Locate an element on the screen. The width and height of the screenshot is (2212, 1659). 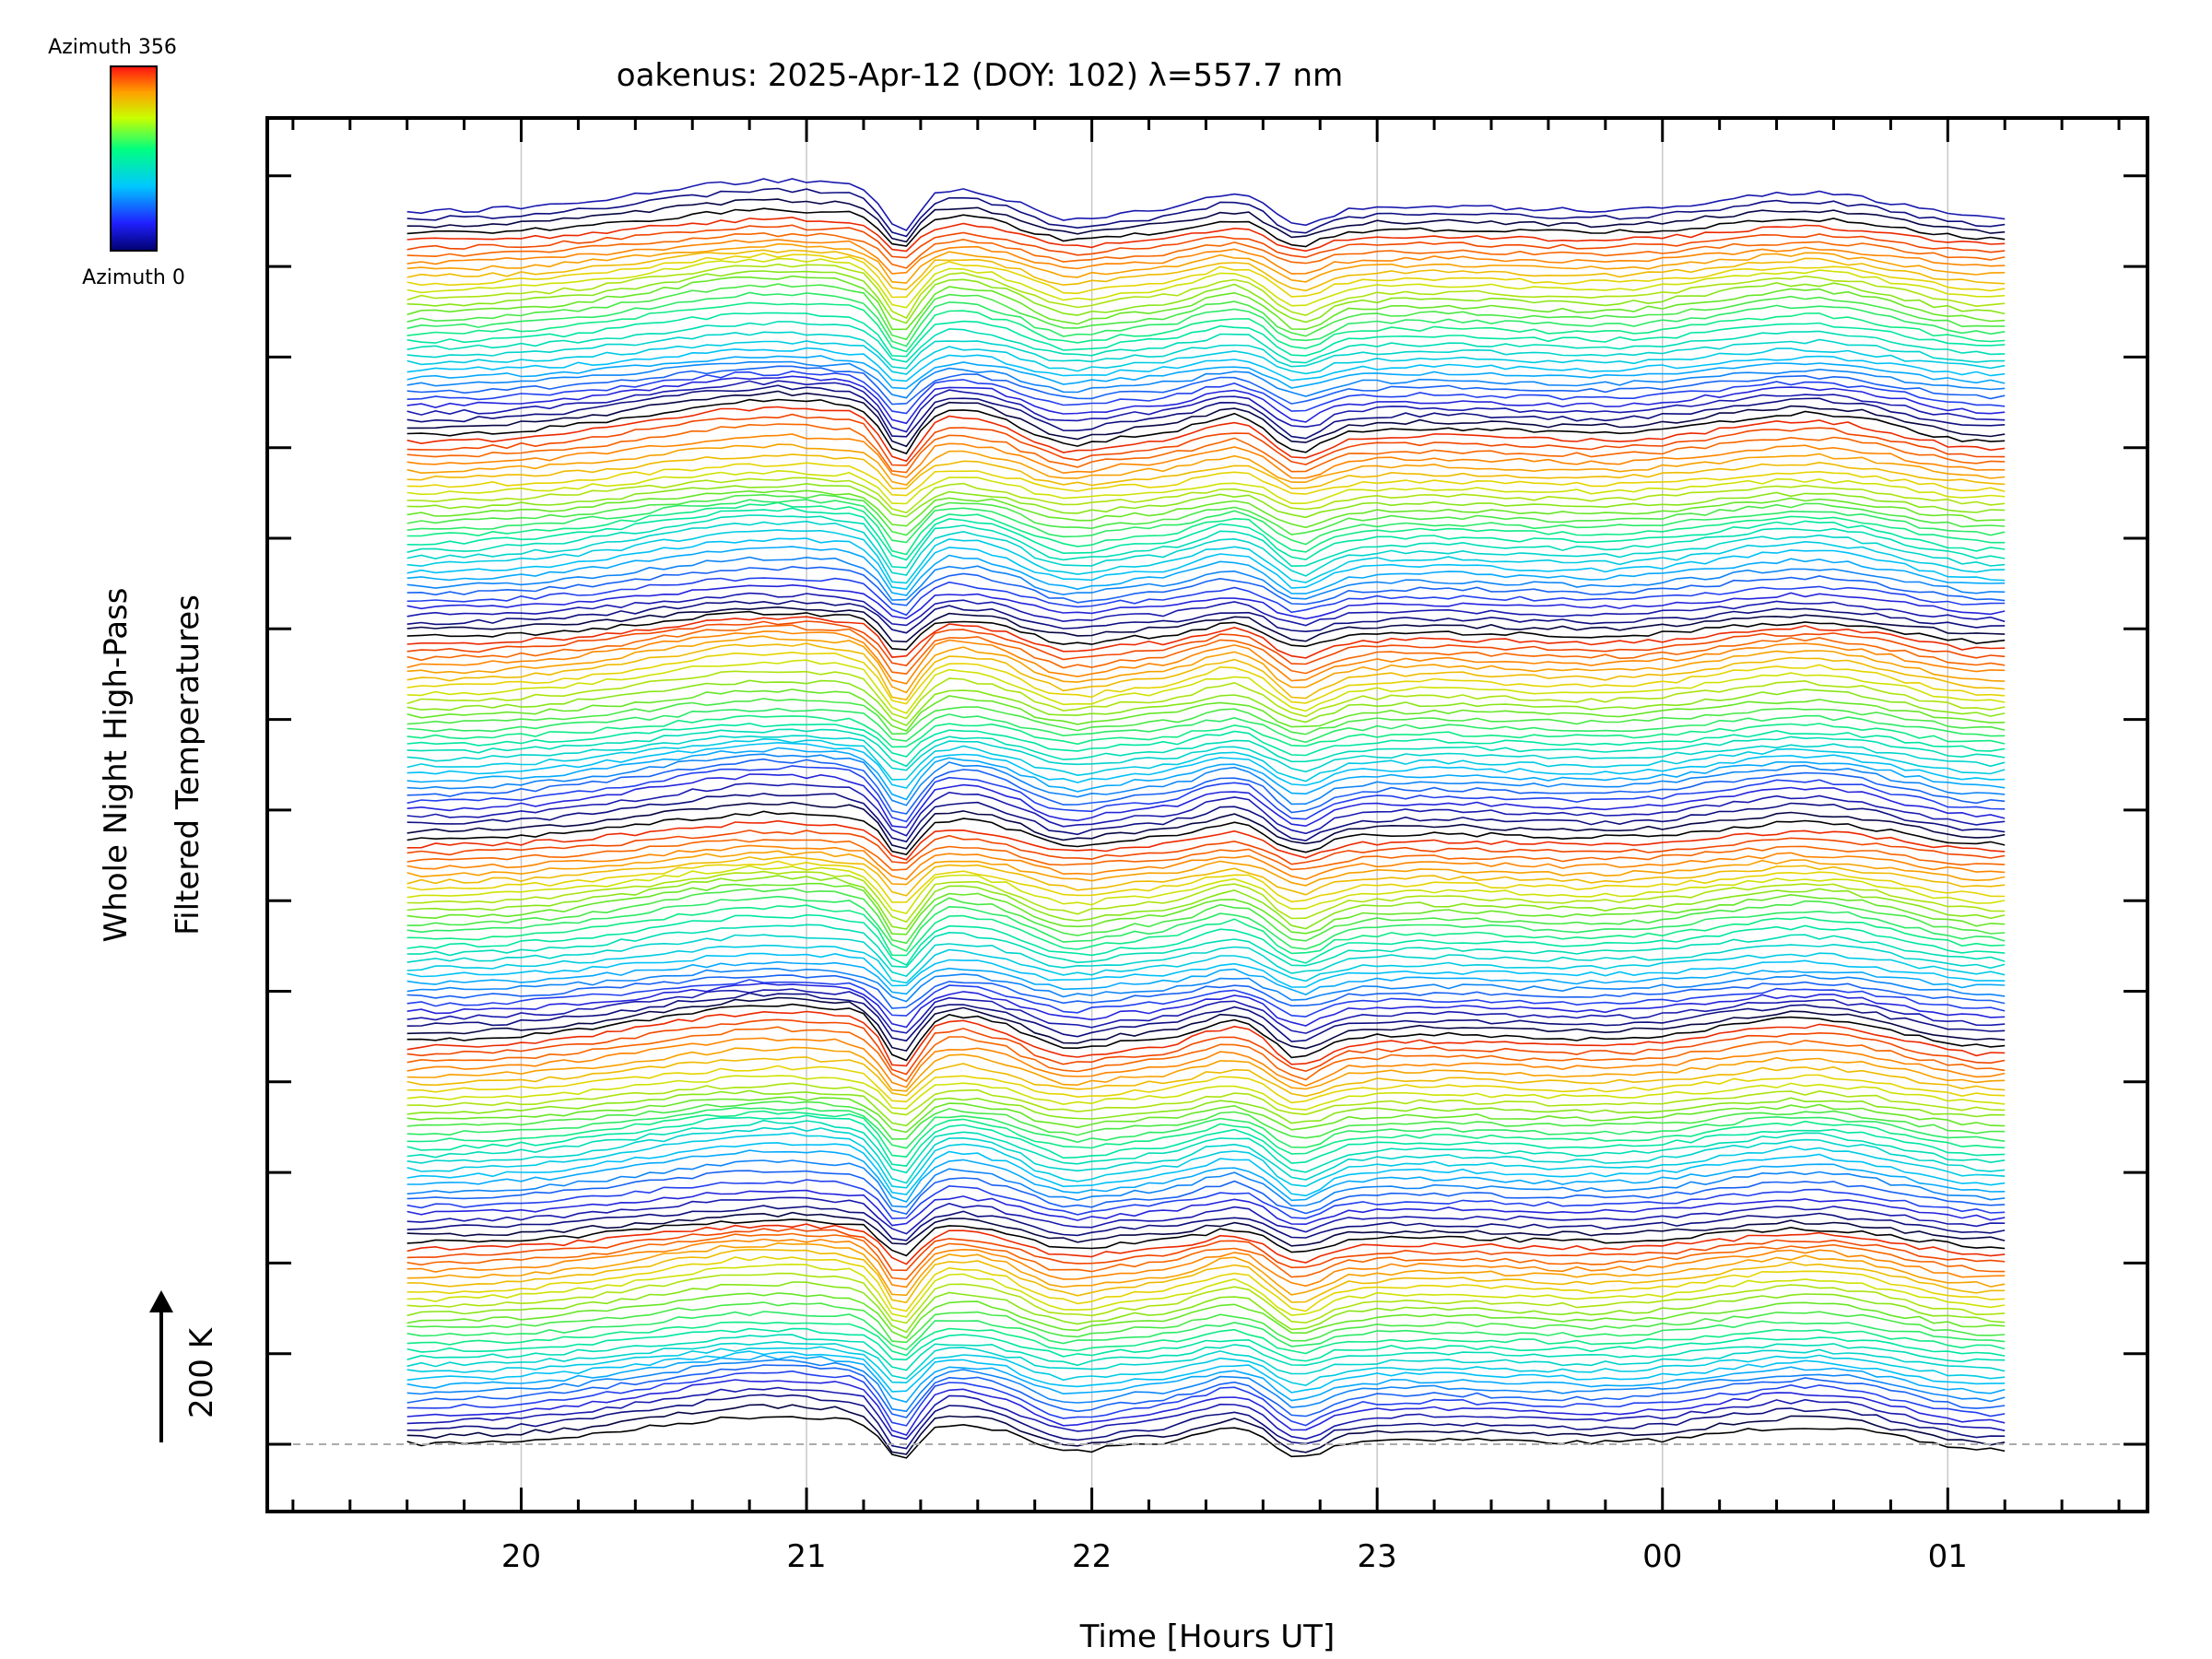
y-axis-label-line1: Whole Night High-Pass is located at coordinates (116, 765).